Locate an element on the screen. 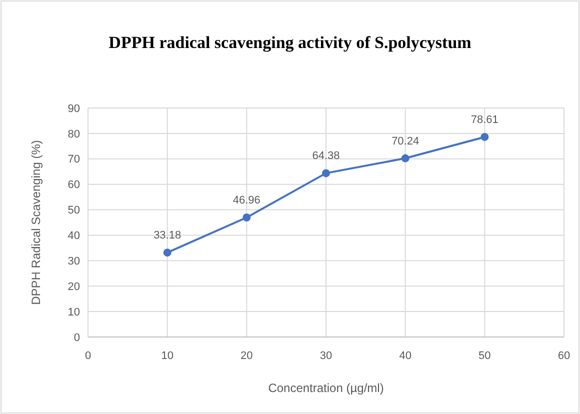  x-tick-label: 40 is located at coordinates (405, 356).